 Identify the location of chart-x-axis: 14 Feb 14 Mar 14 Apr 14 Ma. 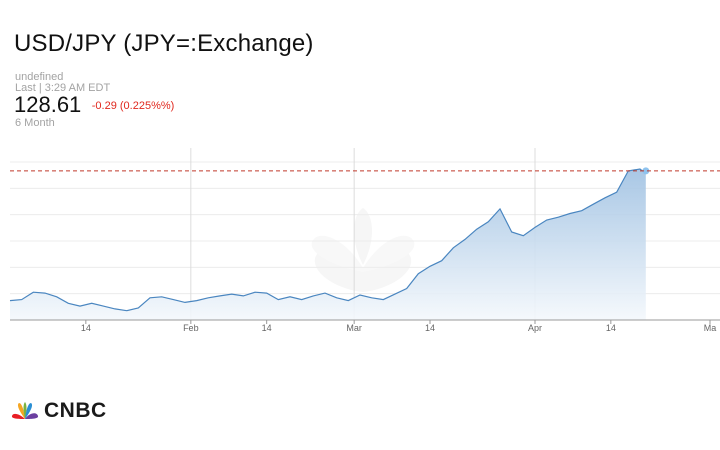
(365, 326).